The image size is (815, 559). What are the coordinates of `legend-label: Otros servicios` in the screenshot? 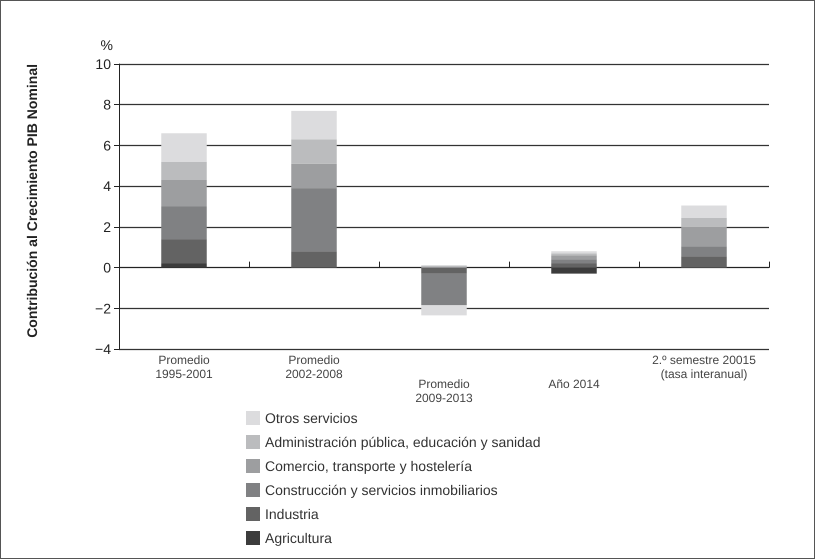 It's located at (311, 418).